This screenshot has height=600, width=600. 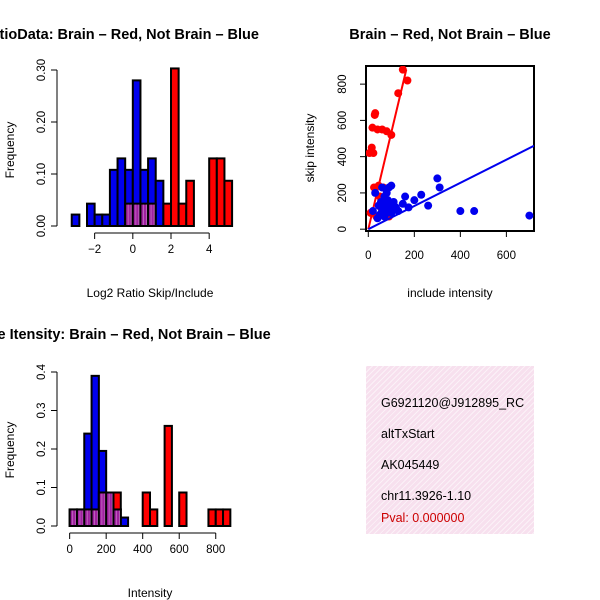 I want to click on intensity-histogram-xlabel: Intensity, so click(x=150, y=593).